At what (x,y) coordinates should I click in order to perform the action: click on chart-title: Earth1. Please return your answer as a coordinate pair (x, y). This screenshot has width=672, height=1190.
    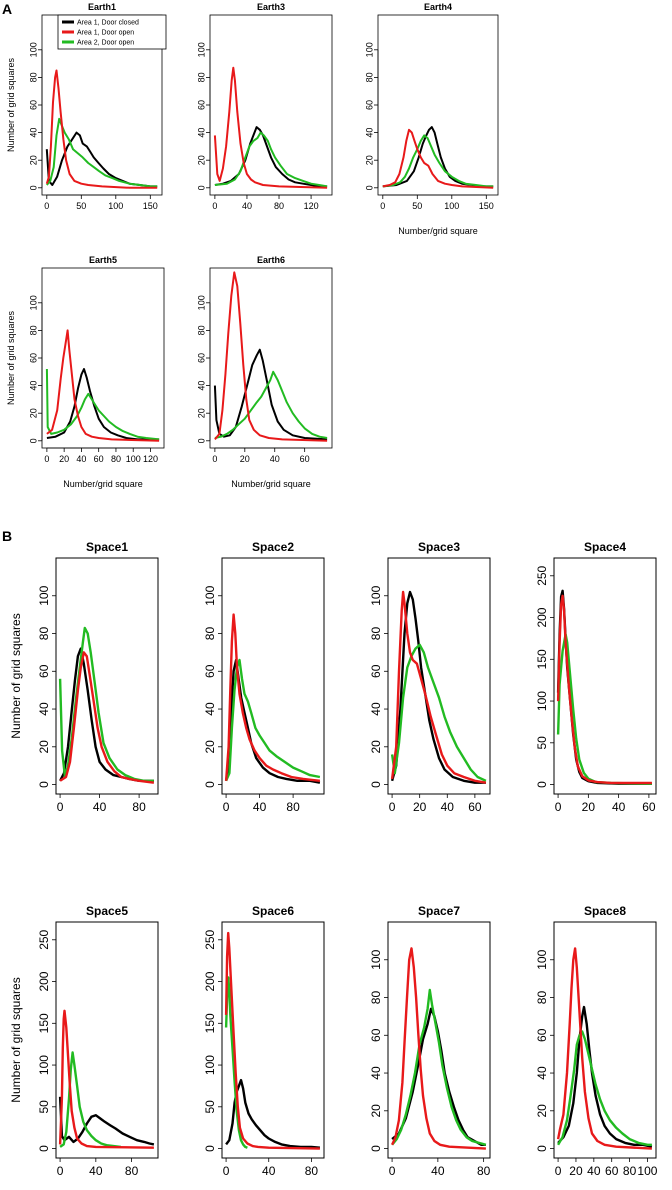
    Looking at the image, I should click on (102, 7).